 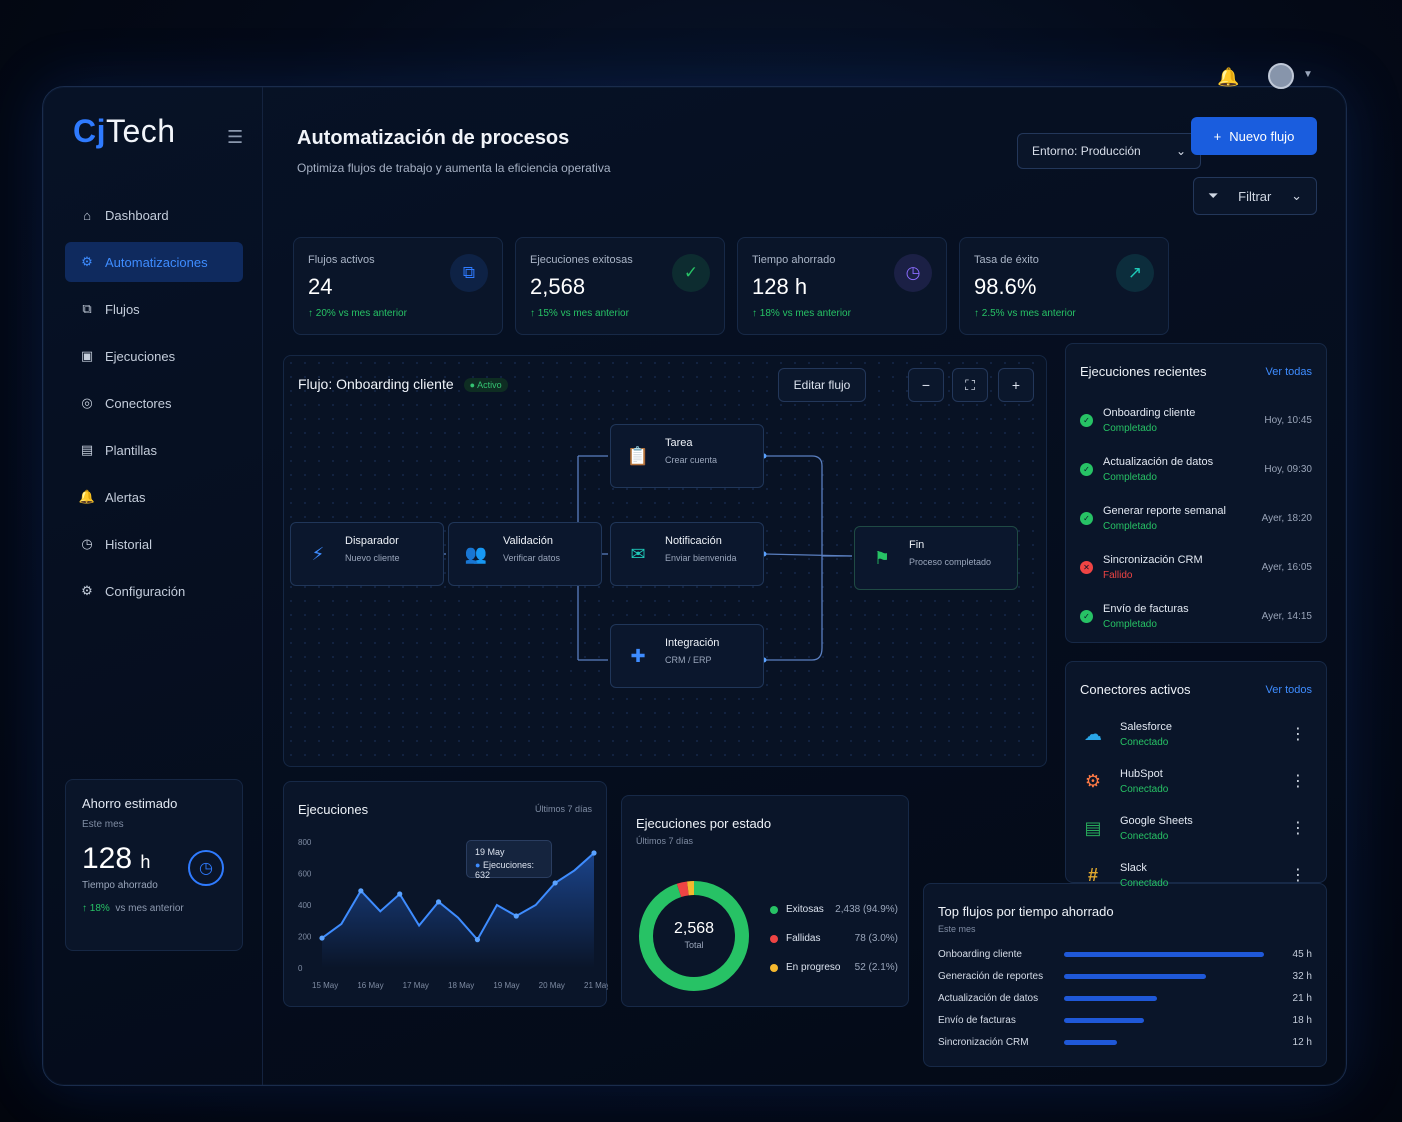 I want to click on flow-node-tarea: 📋 Tarea Crear cuenta, so click(x=687, y=456).